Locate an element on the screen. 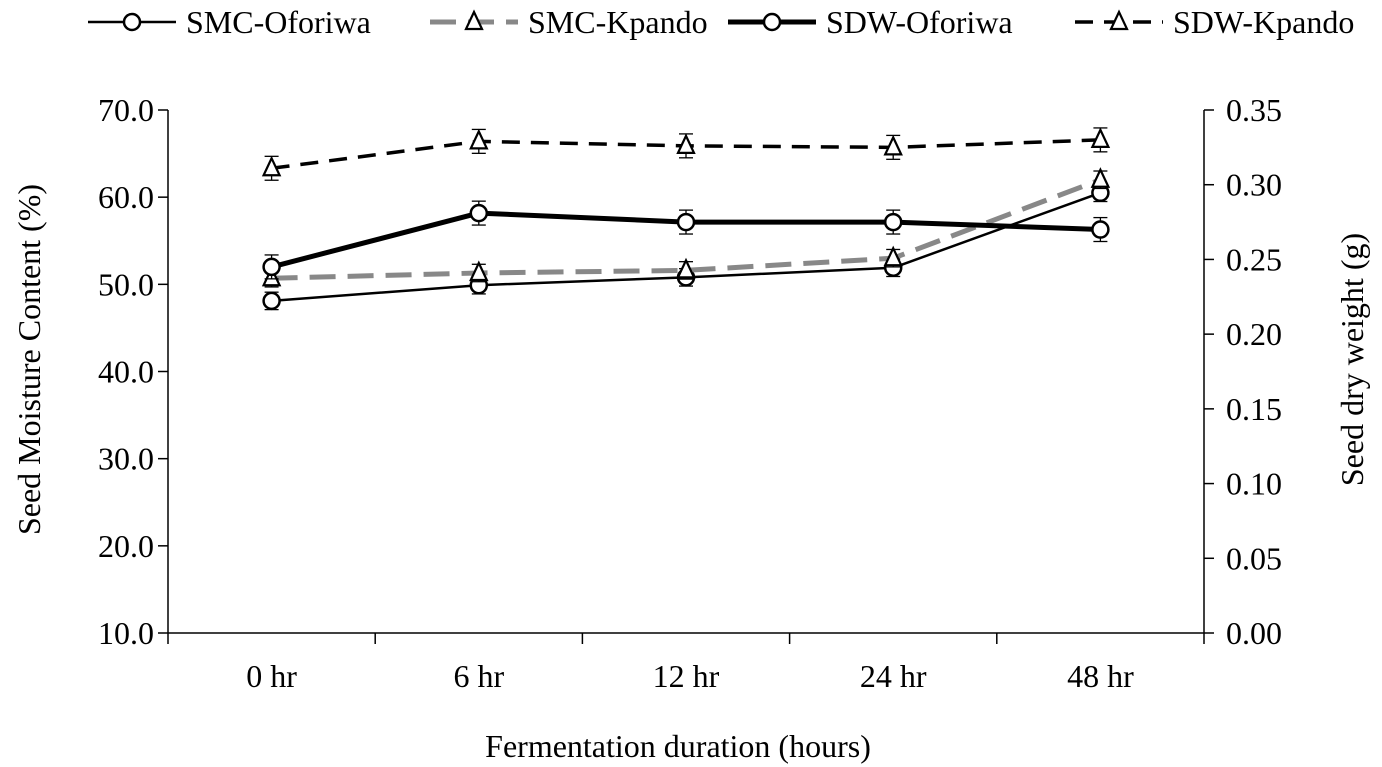  series-smc-oforiwa is located at coordinates (686, 247).